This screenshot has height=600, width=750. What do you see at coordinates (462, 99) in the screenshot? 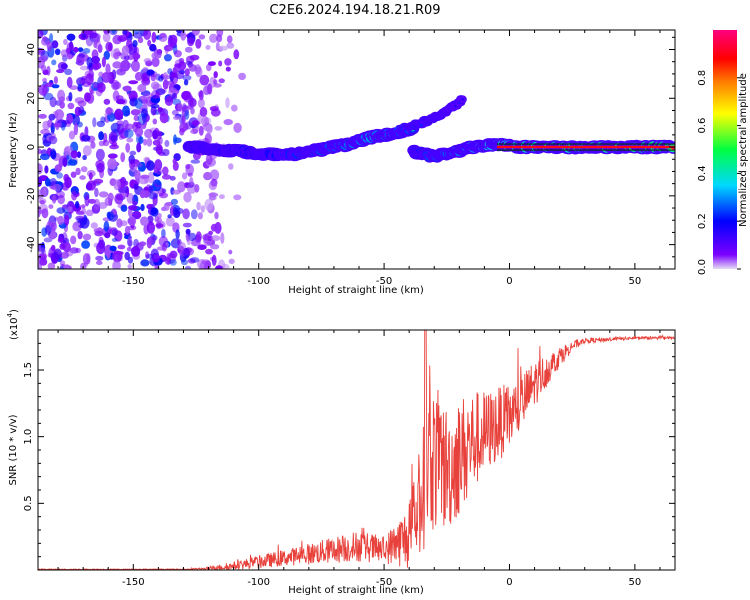
I see `branch-blob` at bounding box center [462, 99].